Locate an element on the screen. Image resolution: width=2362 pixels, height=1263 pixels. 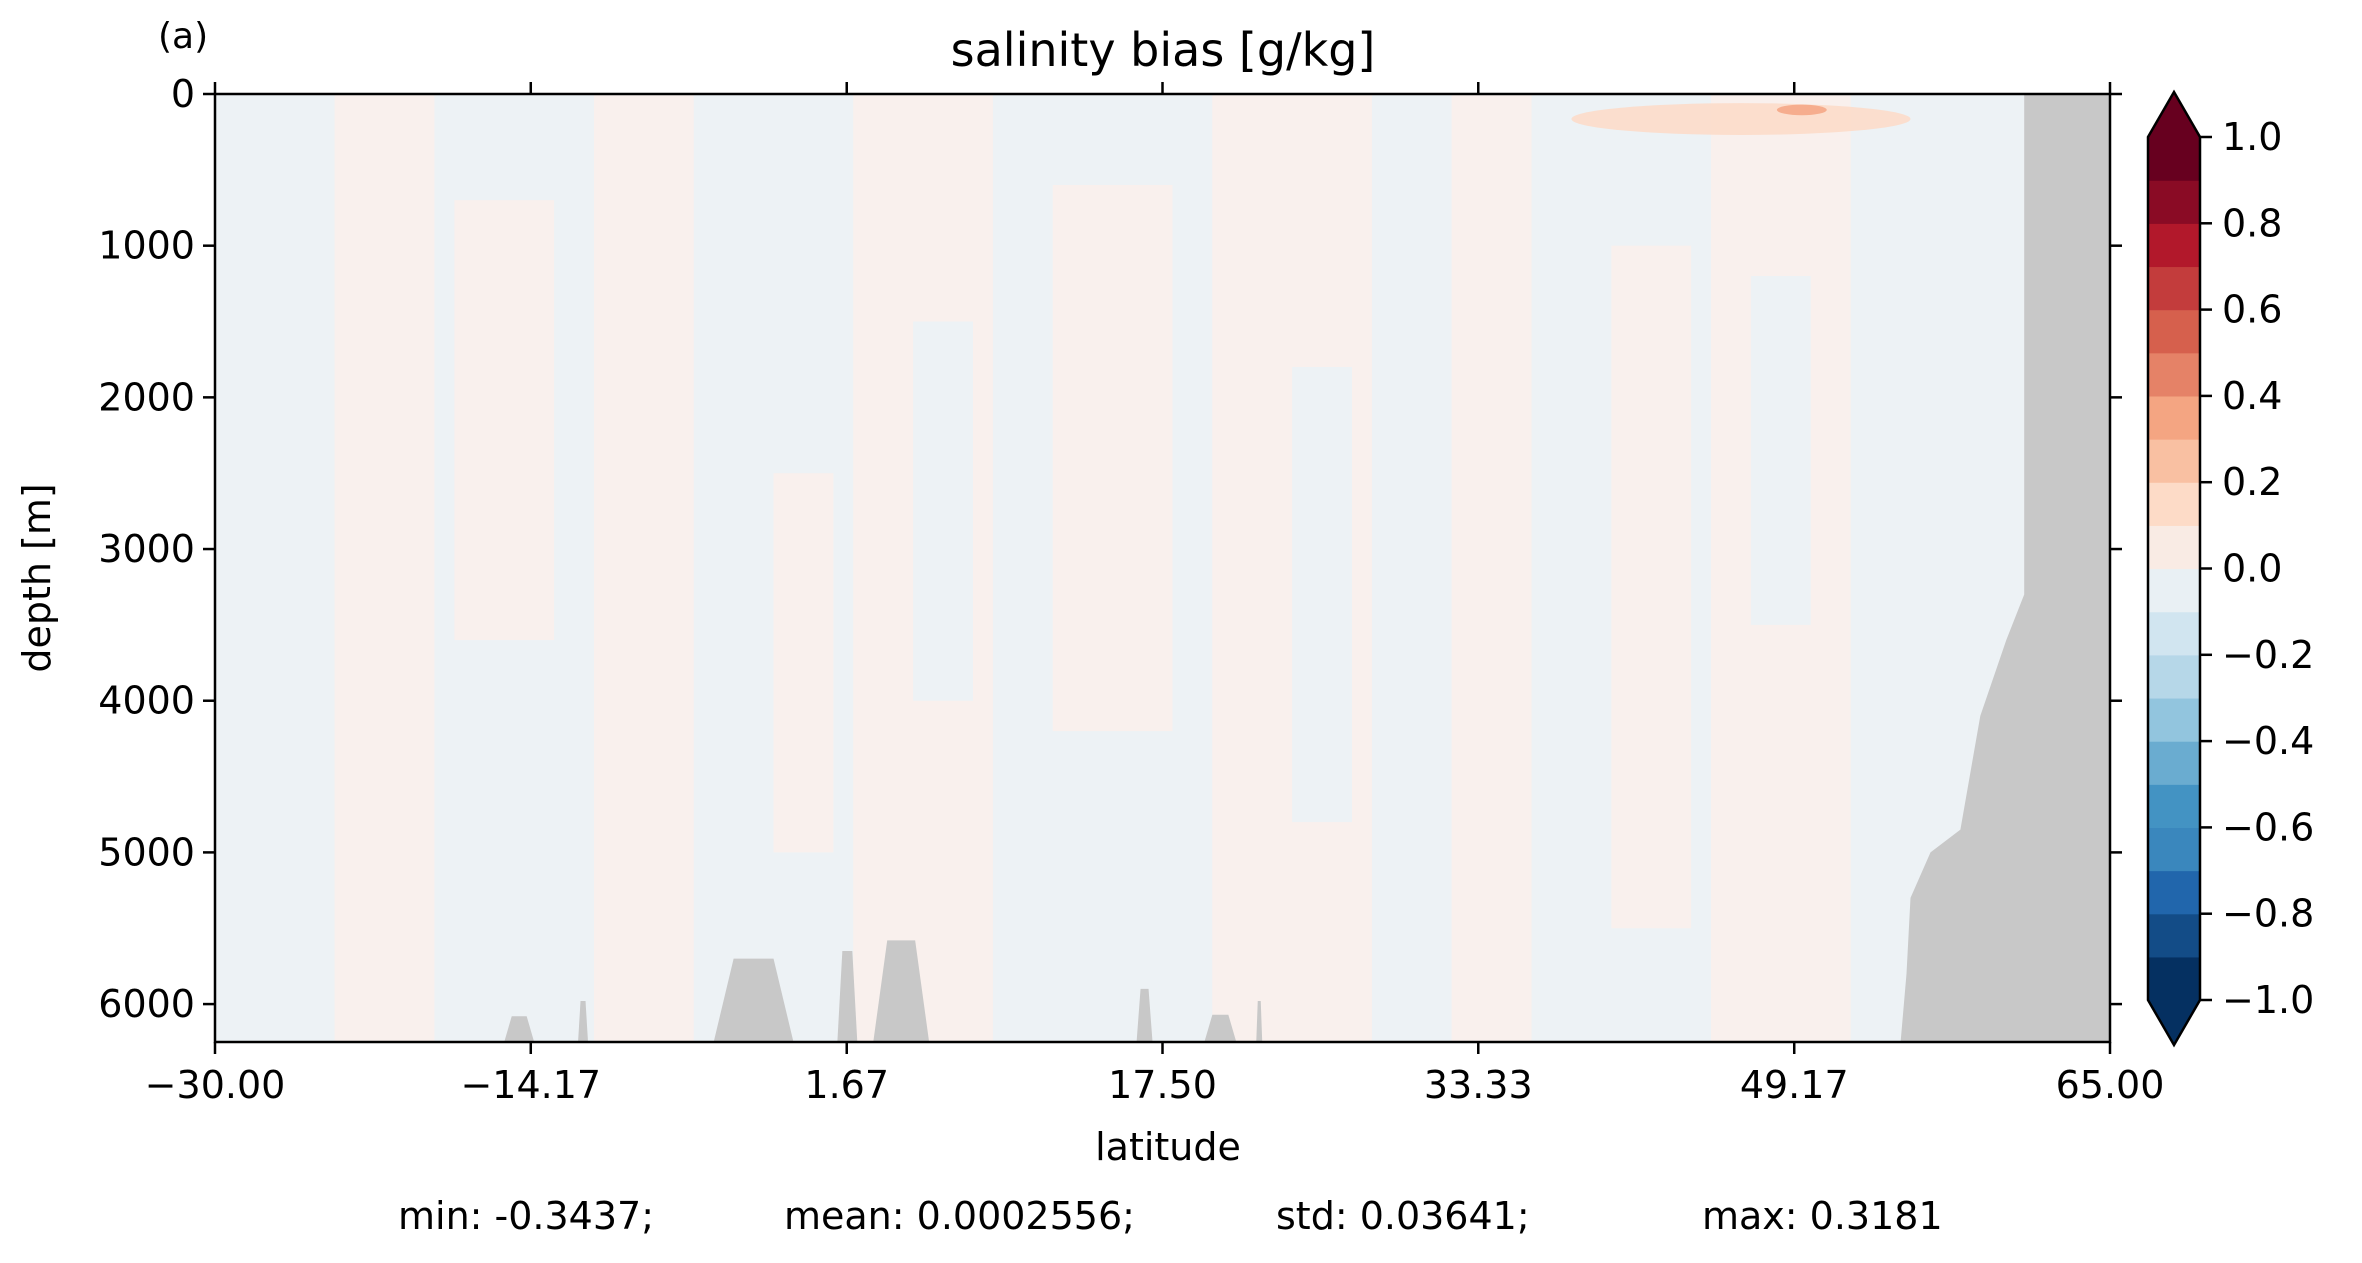
x-tick-label-1: −30.00 is located at coordinates (215, 1085).